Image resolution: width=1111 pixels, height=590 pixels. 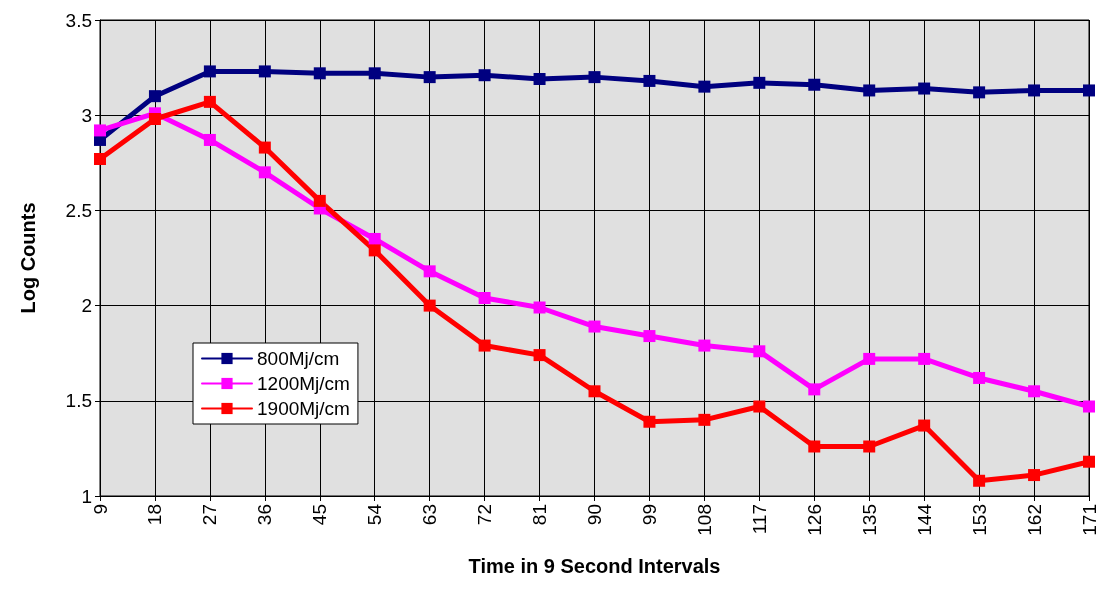 What do you see at coordinates (979, 520) in the screenshot?
I see `x-tick-label: 153` at bounding box center [979, 520].